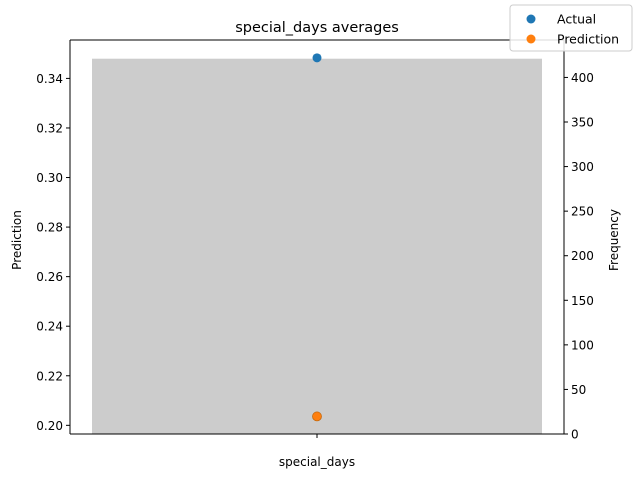 This screenshot has height=478, width=638. What do you see at coordinates (582, 167) in the screenshot?
I see `y-right-tick-label: 300` at bounding box center [582, 167].